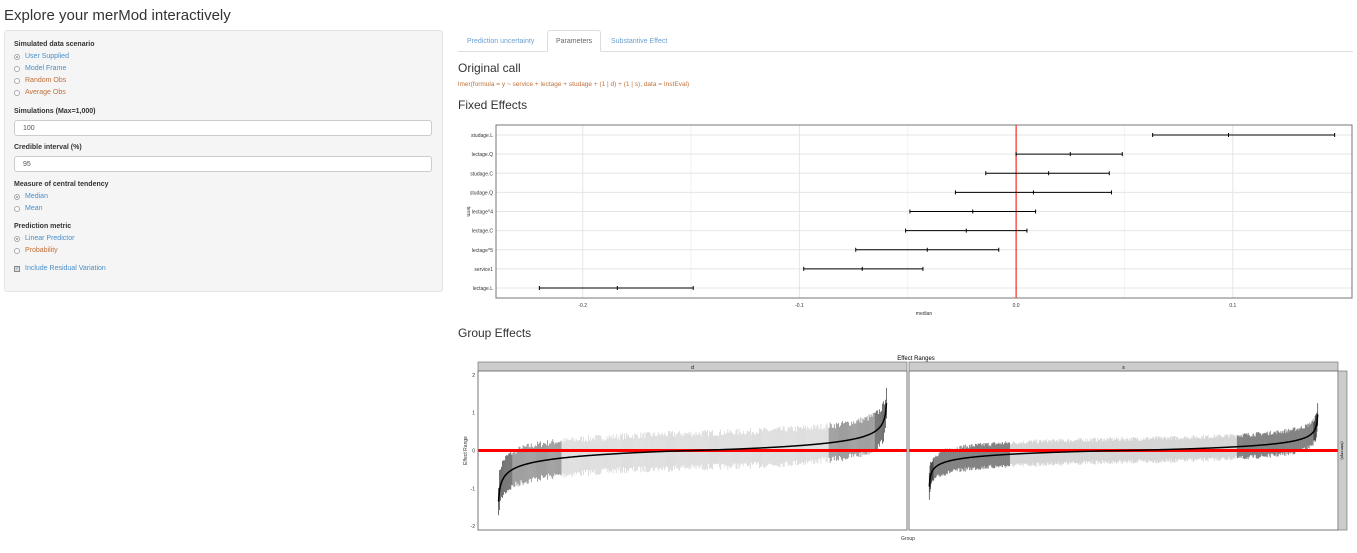  What do you see at coordinates (473, 414) in the screenshot?
I see `y-tick-label: 1` at bounding box center [473, 414].